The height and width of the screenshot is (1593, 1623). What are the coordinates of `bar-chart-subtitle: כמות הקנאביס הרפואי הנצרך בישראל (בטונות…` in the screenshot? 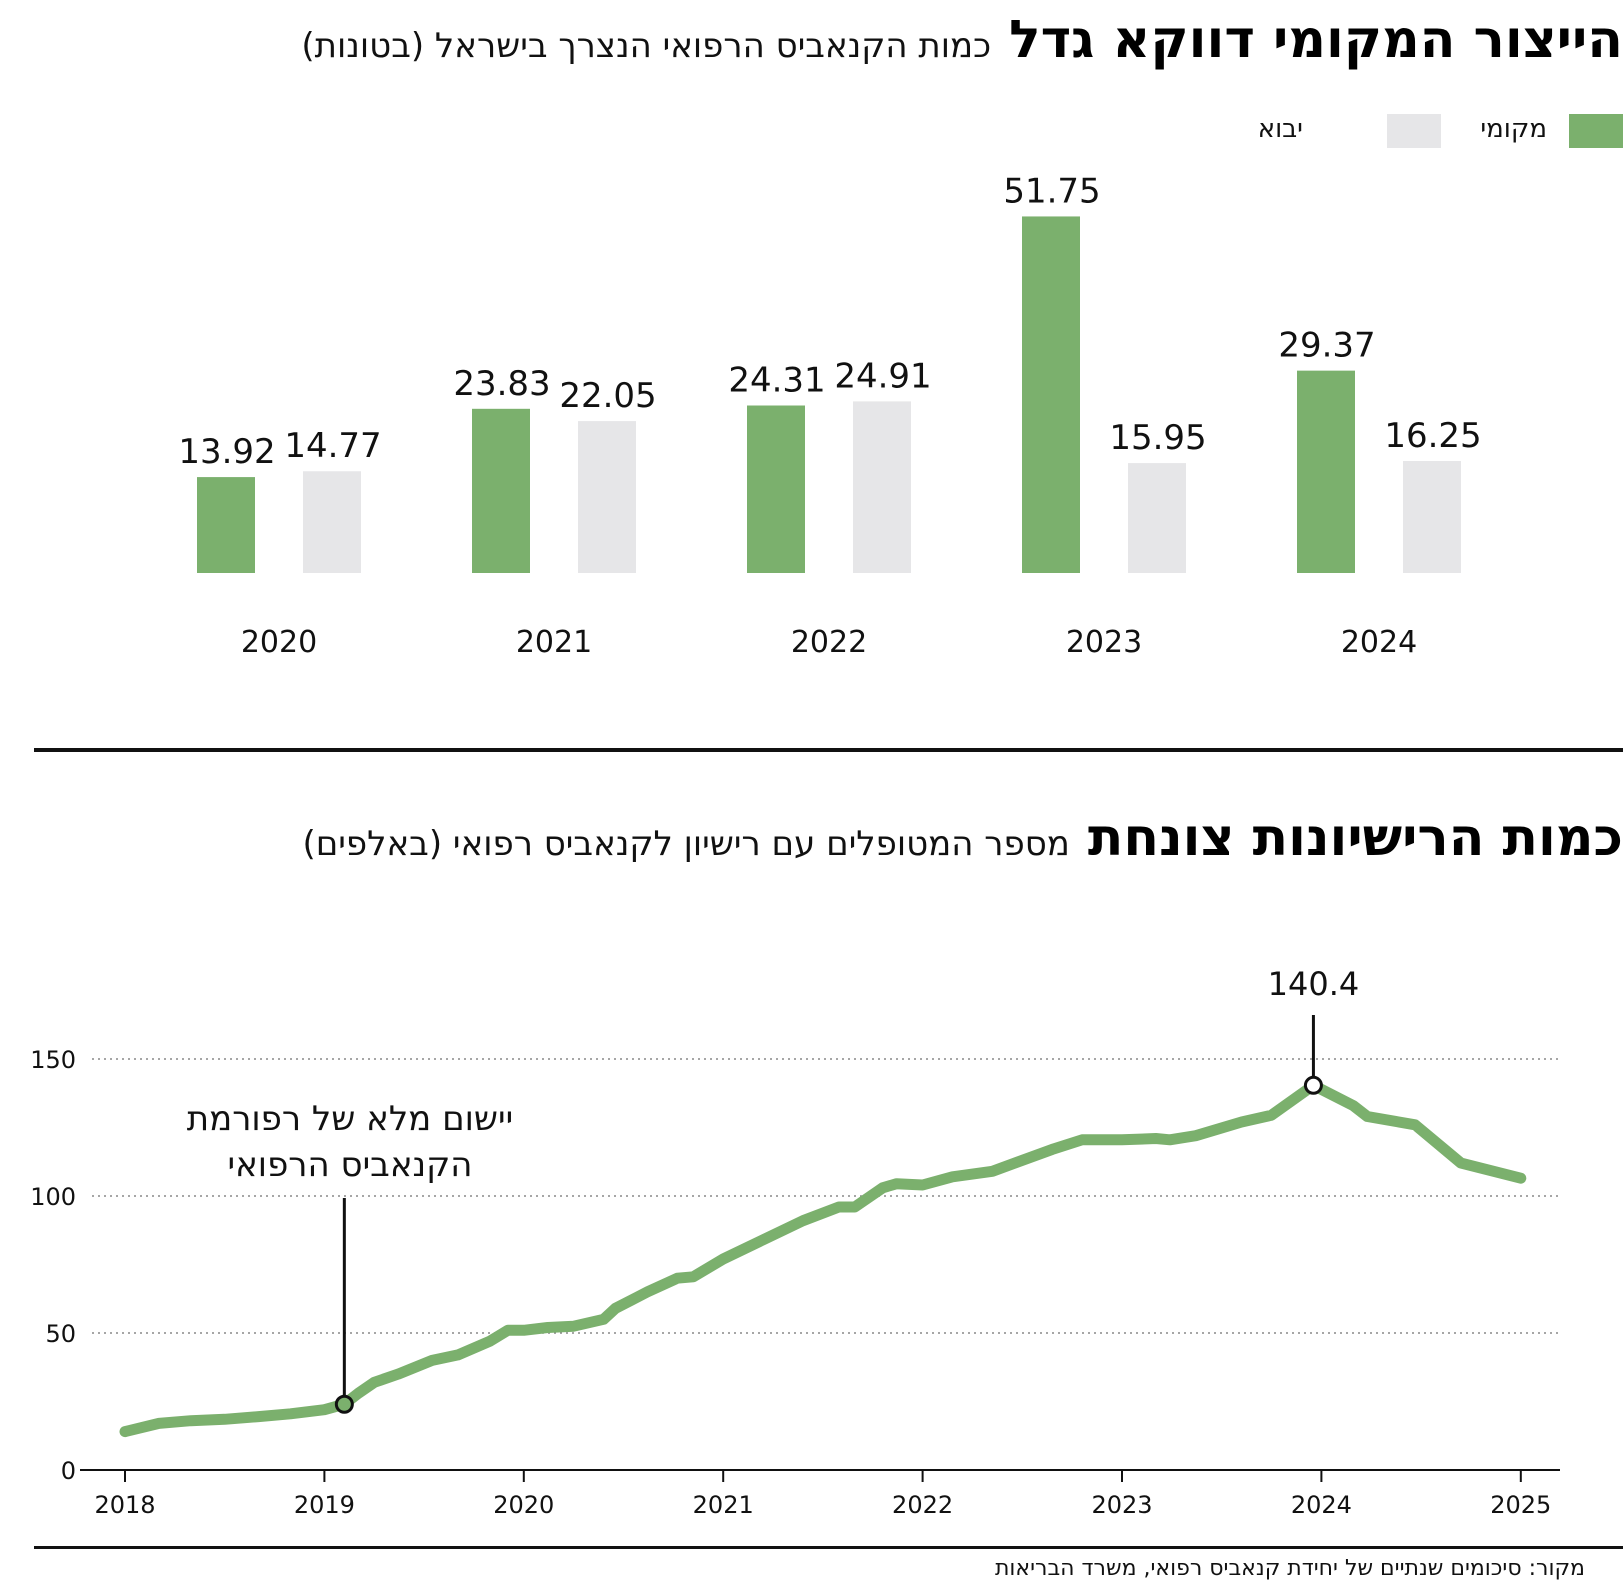 It's located at (646, 46).